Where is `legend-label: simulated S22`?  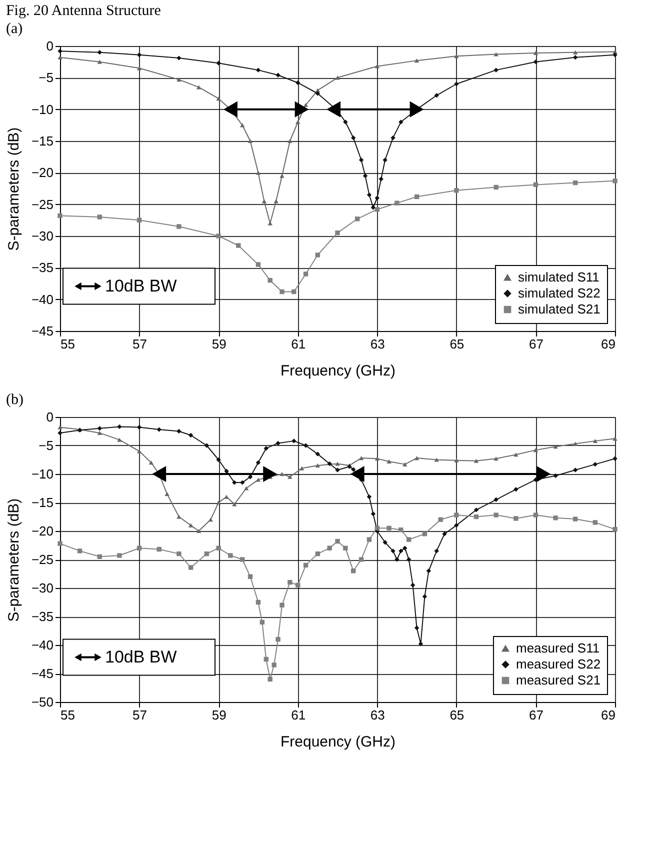 legend-label: simulated S22 is located at coordinates (559, 293).